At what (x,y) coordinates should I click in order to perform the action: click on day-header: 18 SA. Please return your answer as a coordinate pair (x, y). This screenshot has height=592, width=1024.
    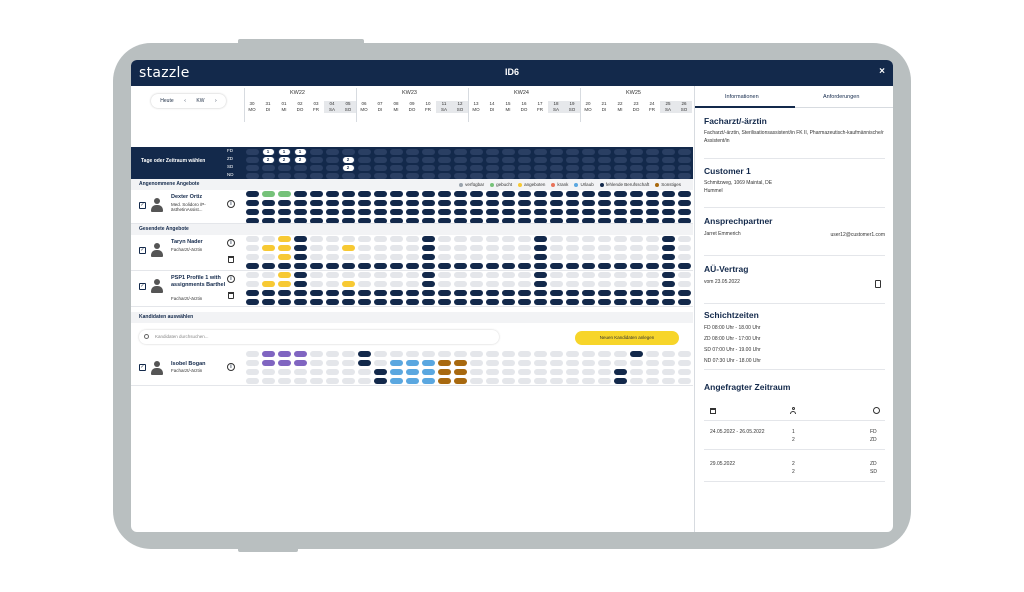
    Looking at the image, I should click on (556, 107).